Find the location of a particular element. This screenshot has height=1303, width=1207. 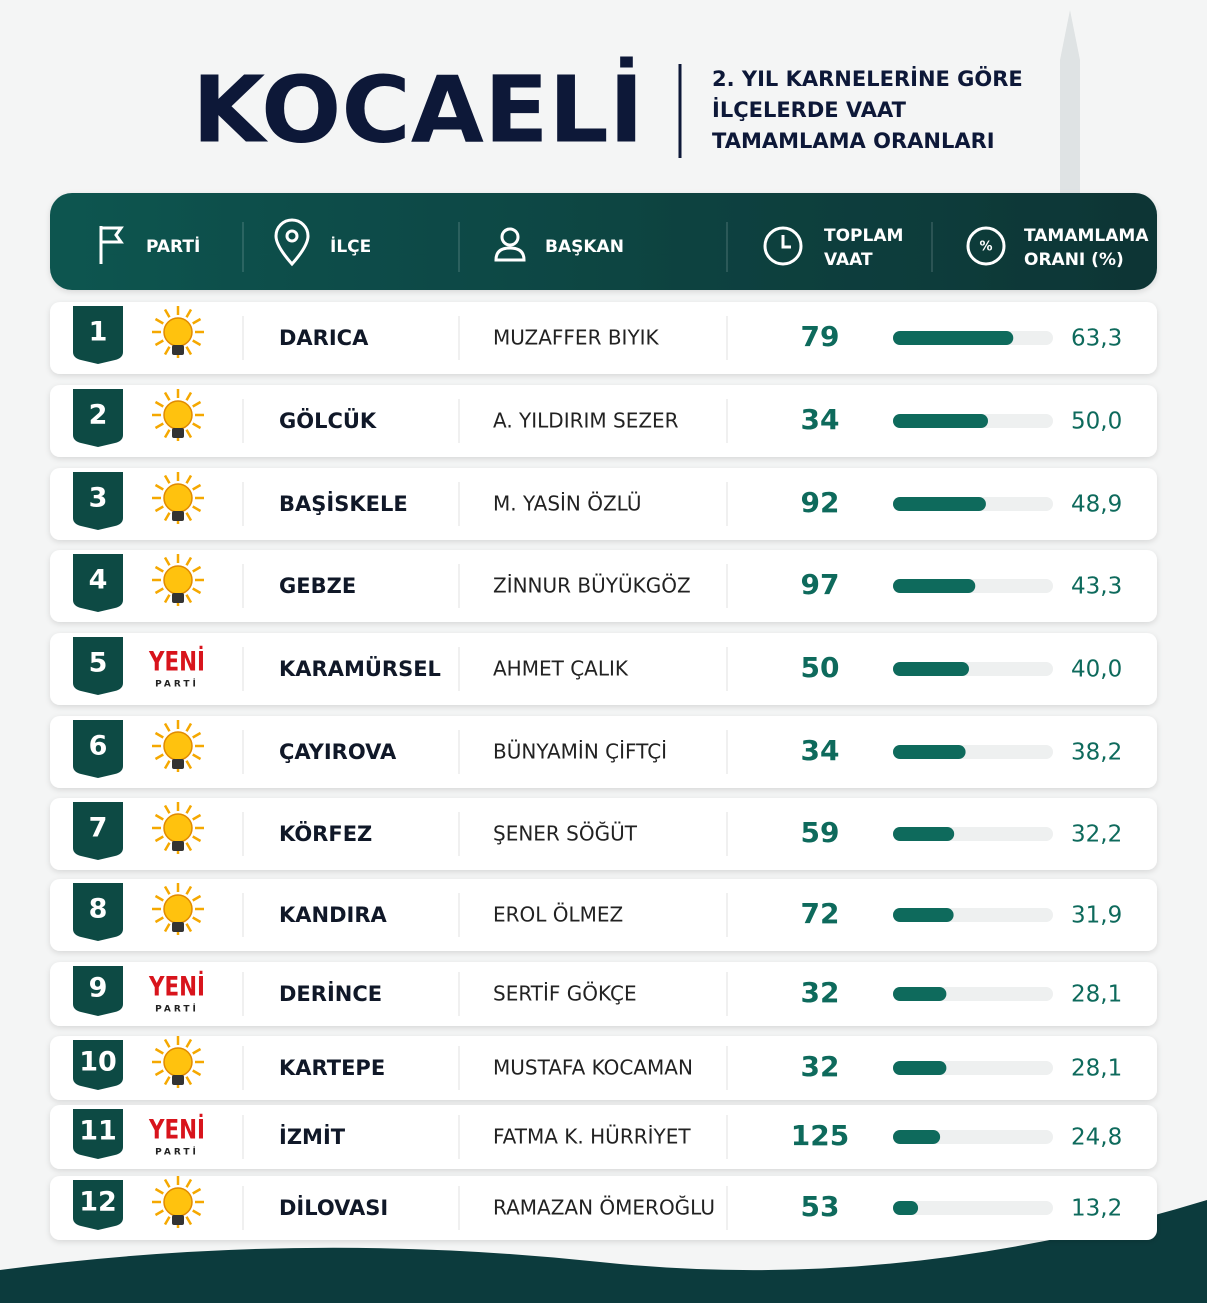

rank: 9 is located at coordinates (98, 988).